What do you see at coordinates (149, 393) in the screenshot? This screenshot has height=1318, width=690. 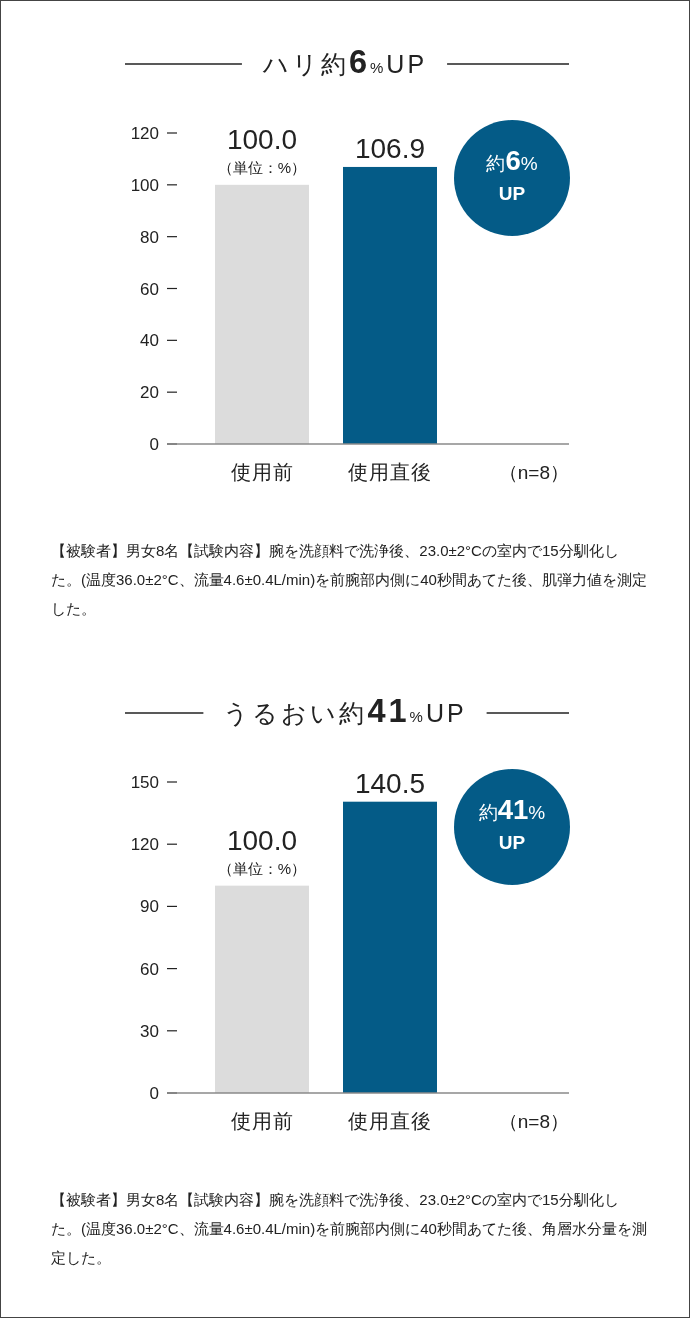 I see `y-tick-label: 20` at bounding box center [149, 393].